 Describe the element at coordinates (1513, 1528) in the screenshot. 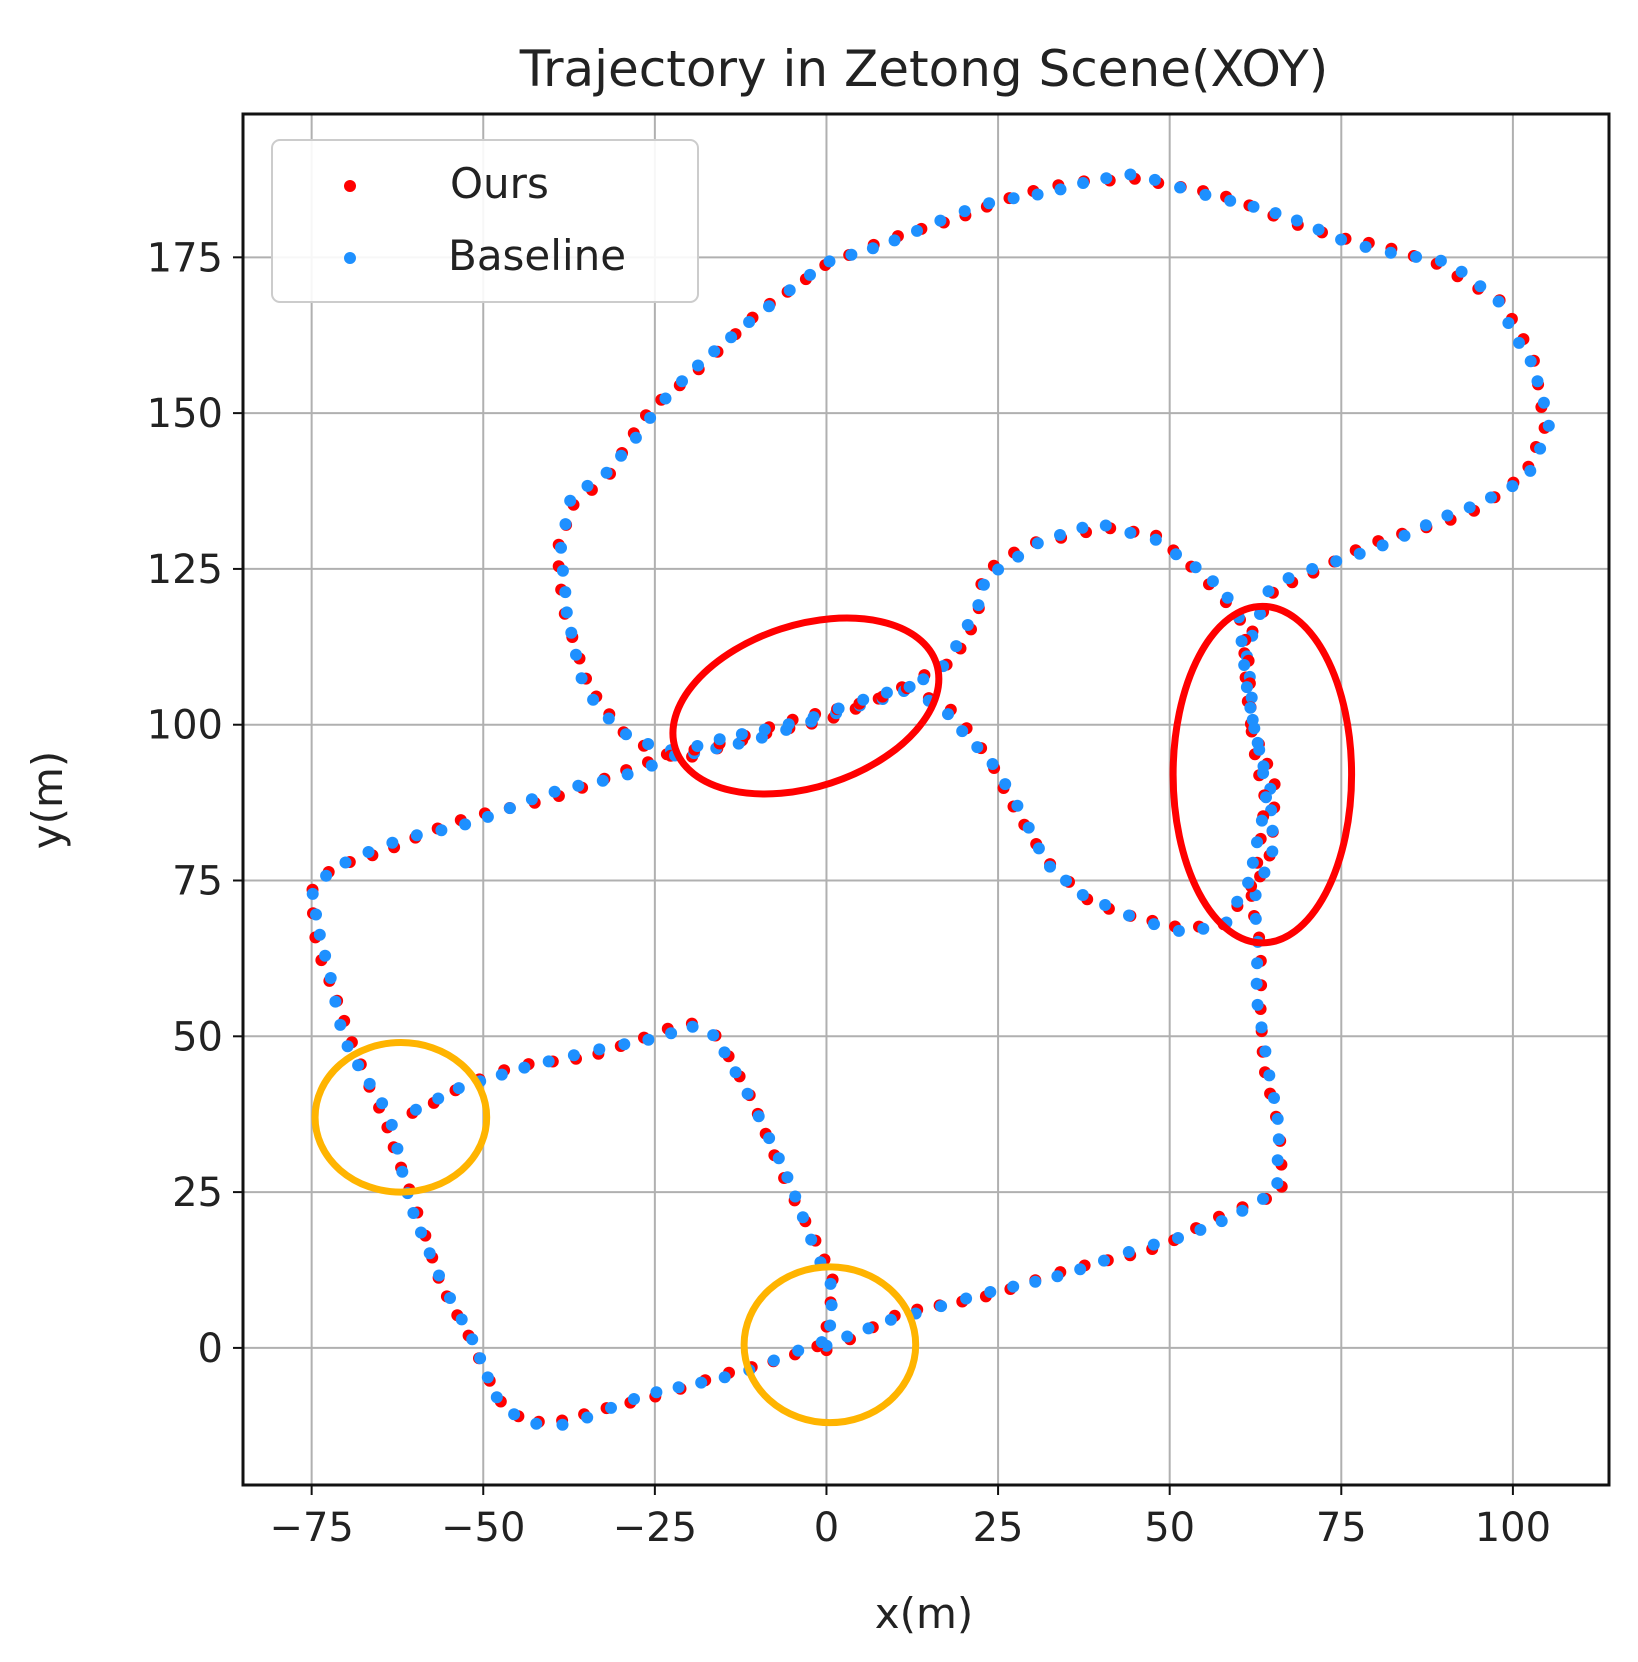

I see `x-tick-label: 100` at that location.